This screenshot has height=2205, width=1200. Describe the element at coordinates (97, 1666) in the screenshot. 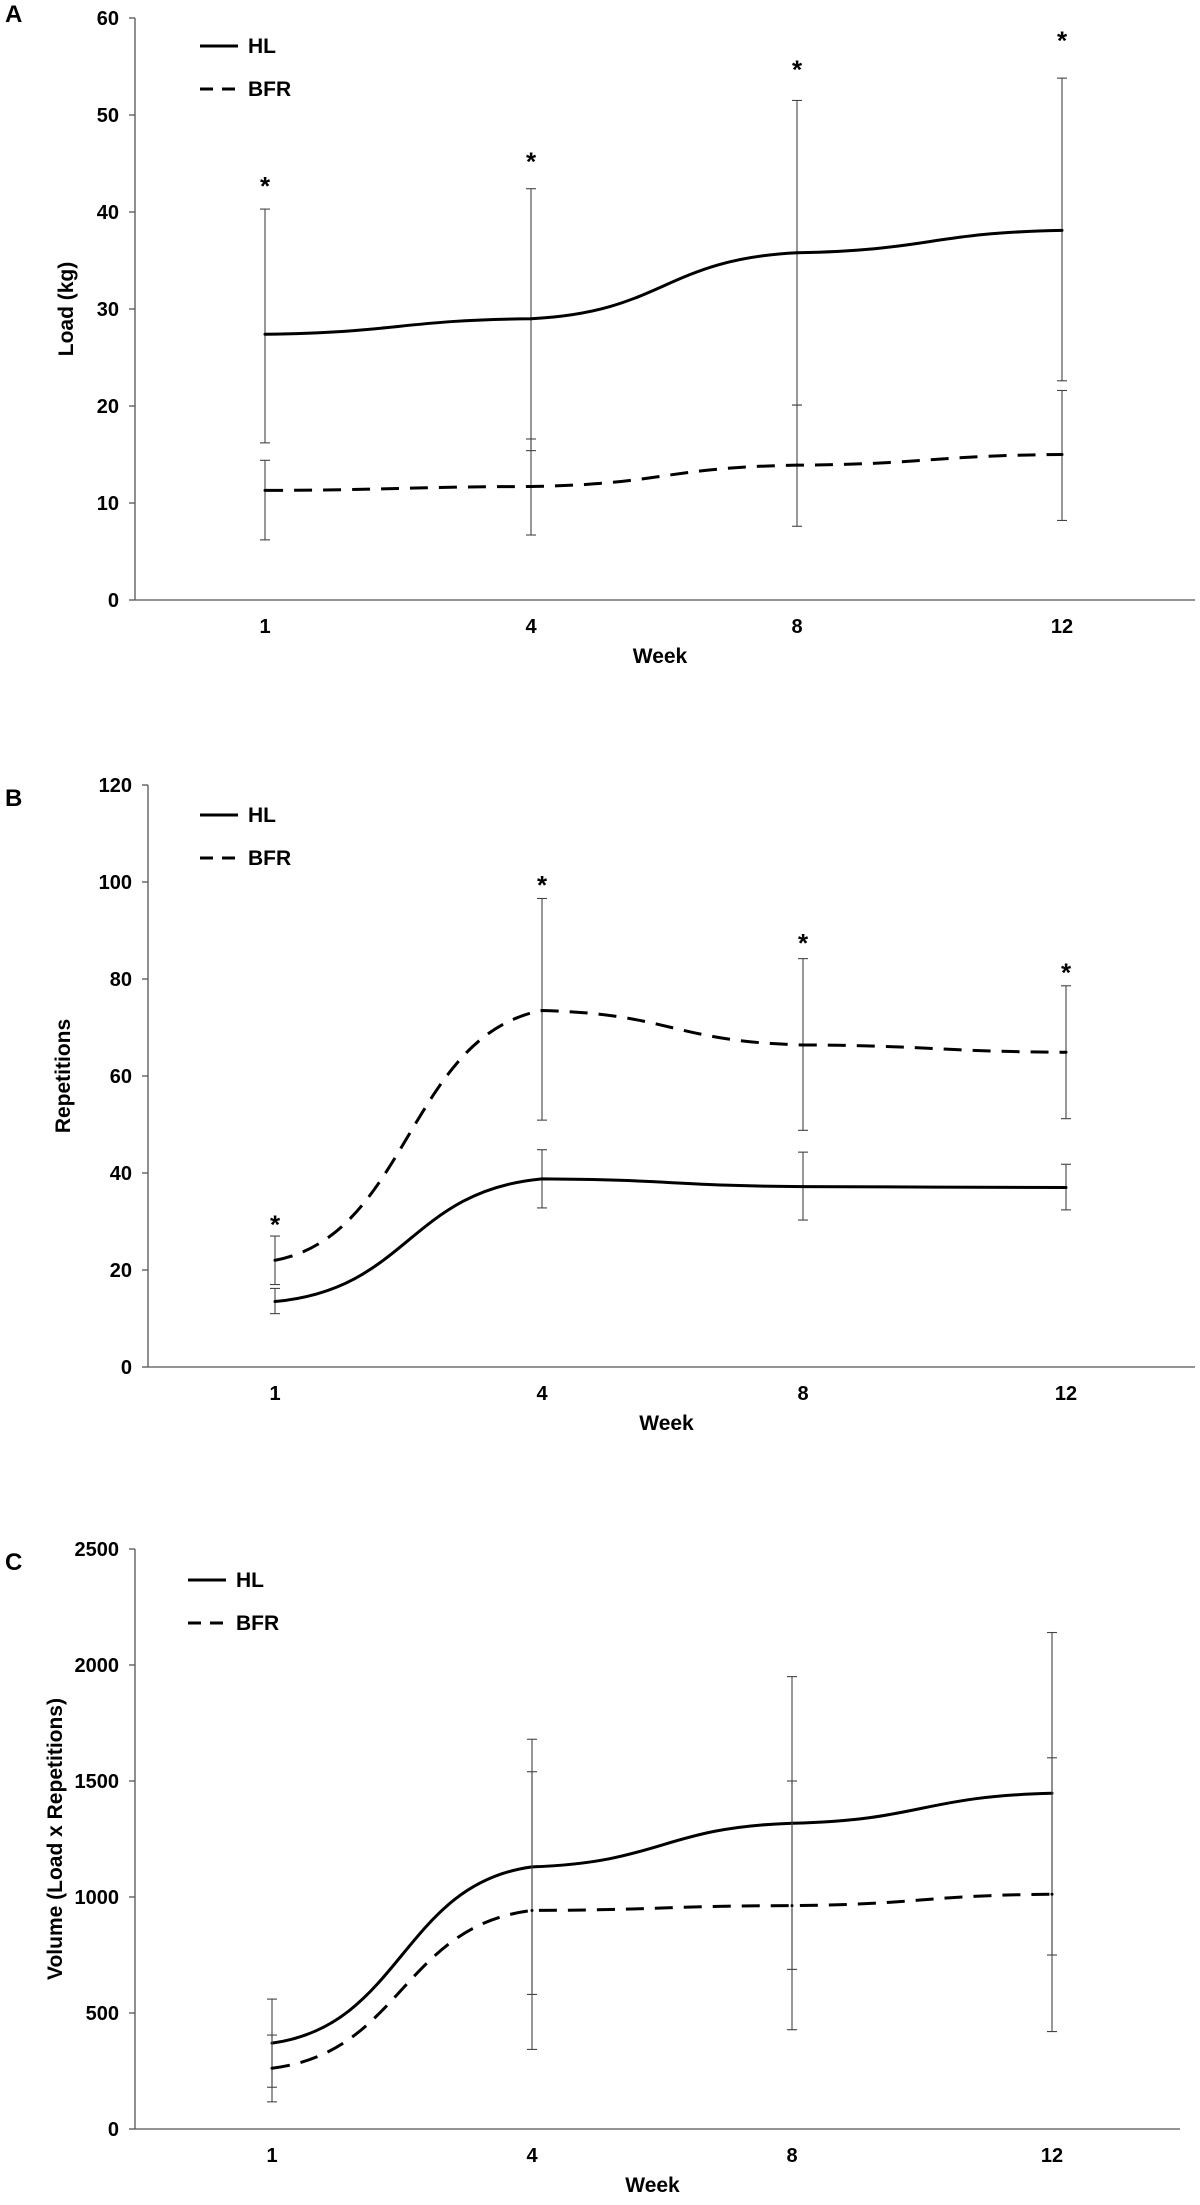

I see `y-tick-label: 2000` at that location.